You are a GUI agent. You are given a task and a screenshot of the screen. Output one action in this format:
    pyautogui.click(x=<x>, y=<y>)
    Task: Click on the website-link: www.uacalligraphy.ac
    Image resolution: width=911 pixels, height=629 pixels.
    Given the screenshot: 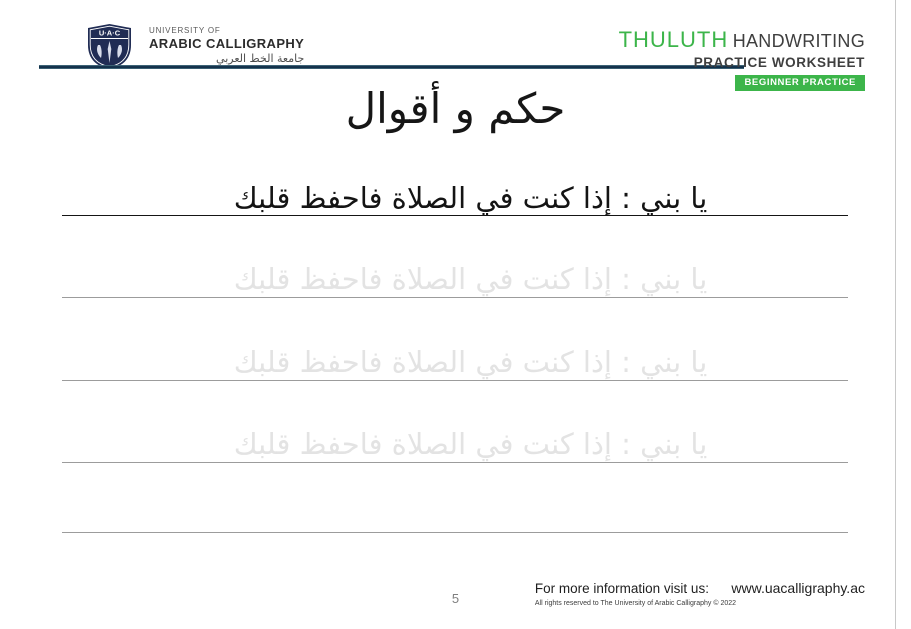 What is the action you would take?
    pyautogui.click(x=798, y=588)
    